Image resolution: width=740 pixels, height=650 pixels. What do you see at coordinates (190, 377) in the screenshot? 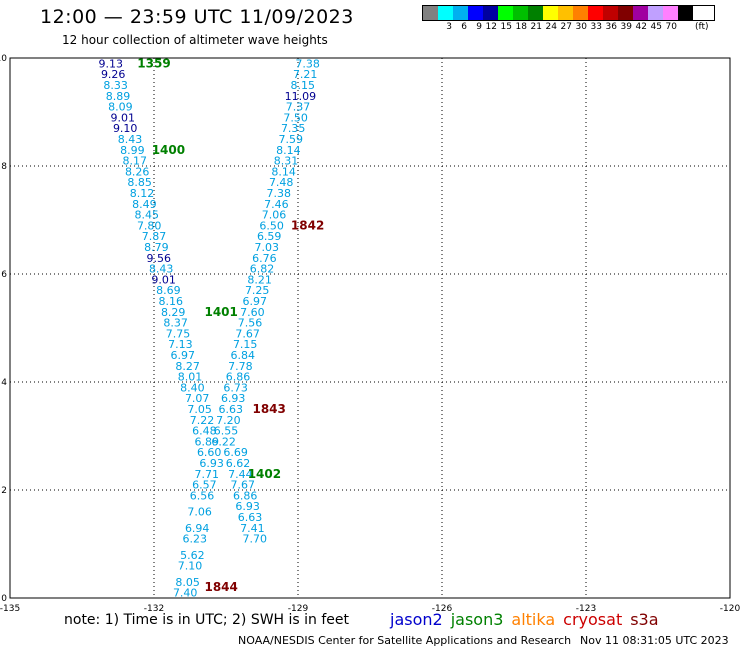
I see `swh-value-label: 8.01` at bounding box center [190, 377].